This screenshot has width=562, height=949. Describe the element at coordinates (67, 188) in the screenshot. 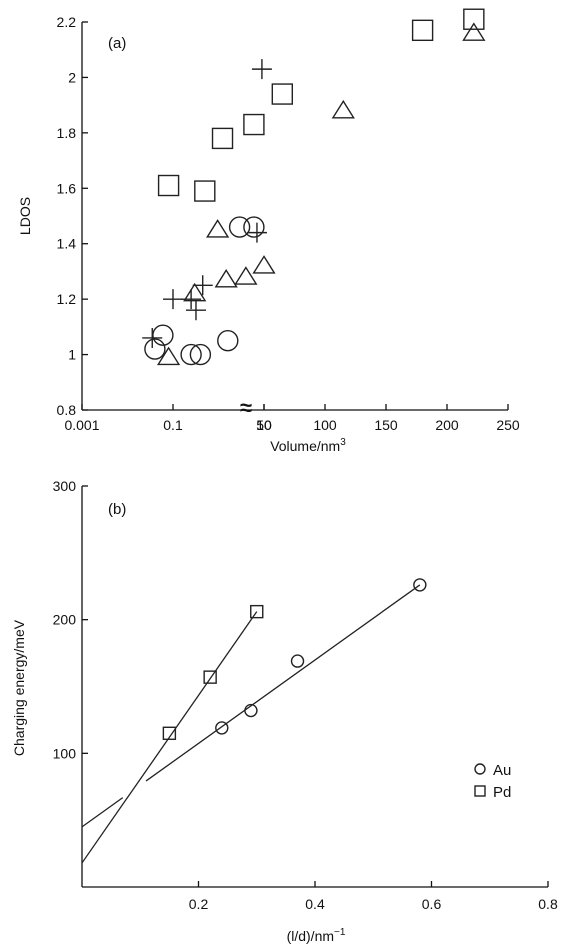

I see `panel-a-y-tick-label: 1.6` at that location.